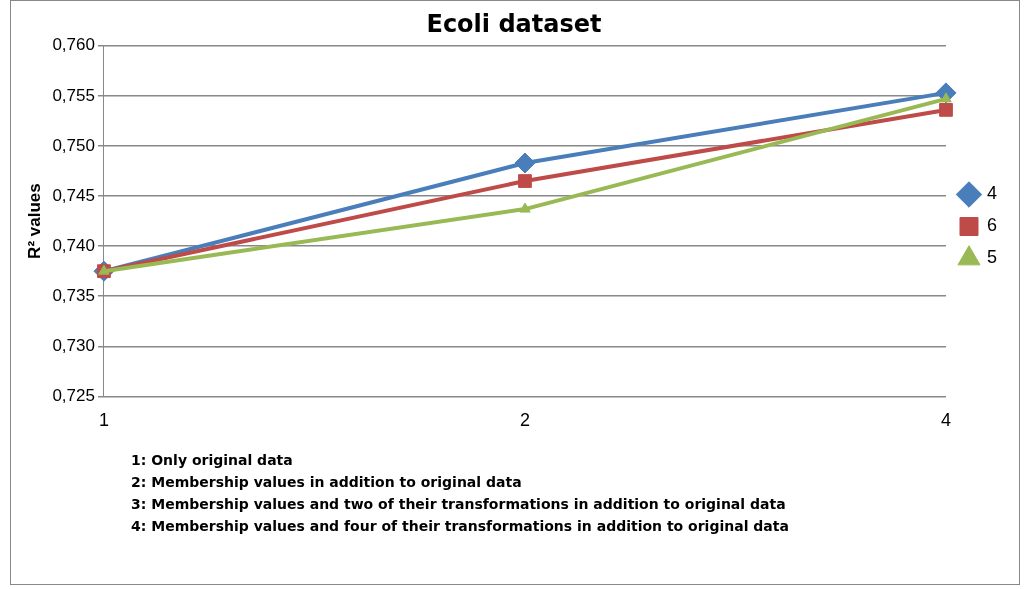  I want to click on legend-label: 5, so click(991, 257).